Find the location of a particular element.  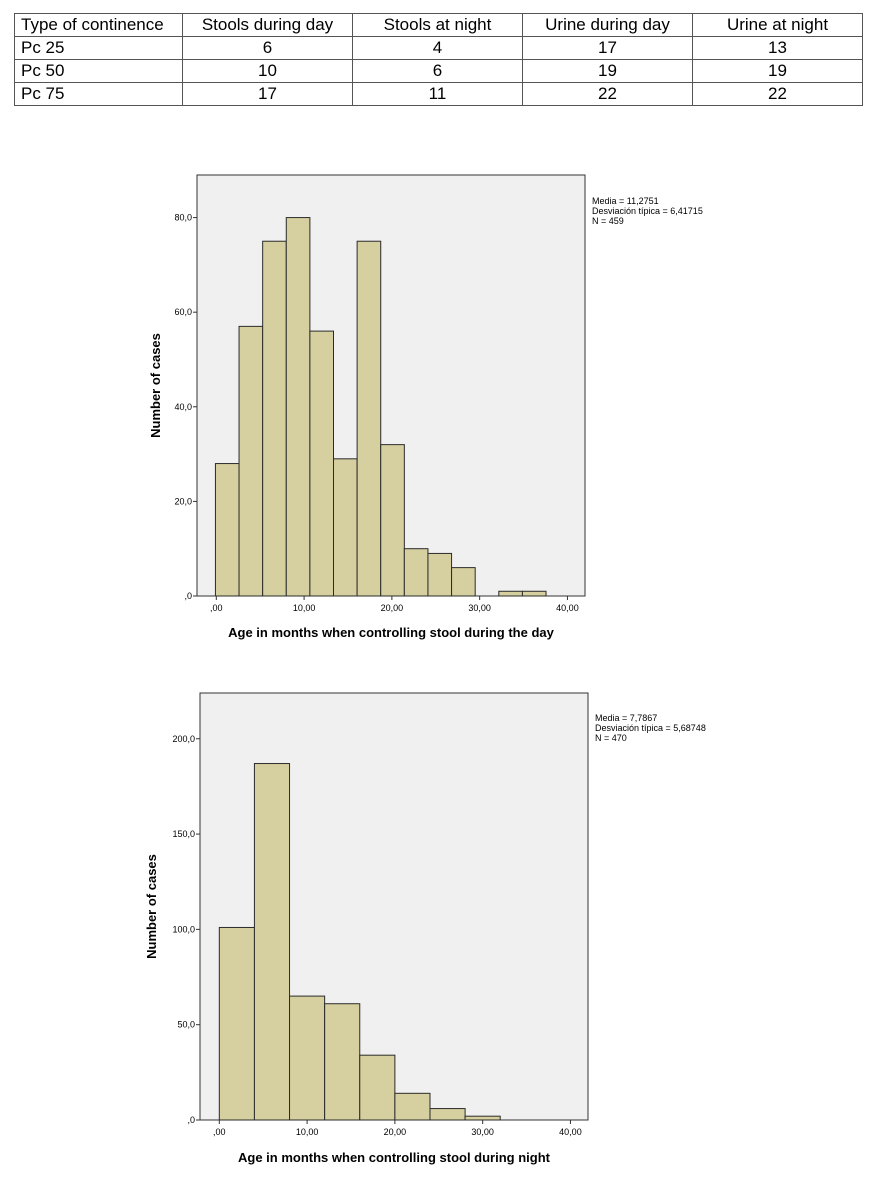

y-tick-label: 40,0 is located at coordinates (183, 407).